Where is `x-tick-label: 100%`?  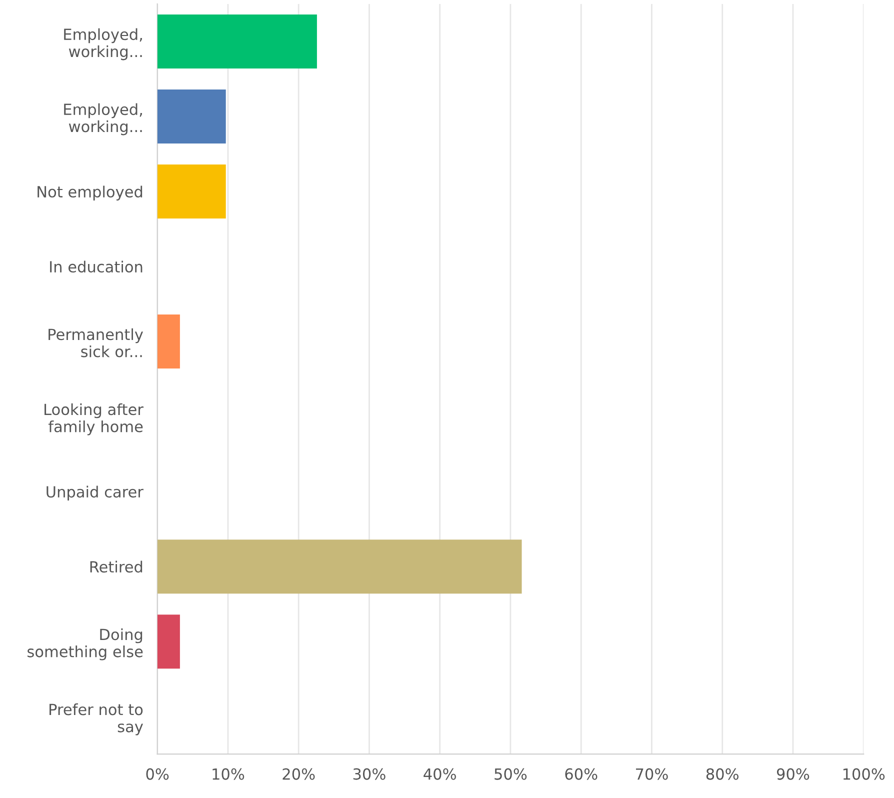 x-tick-label: 100% is located at coordinates (864, 774).